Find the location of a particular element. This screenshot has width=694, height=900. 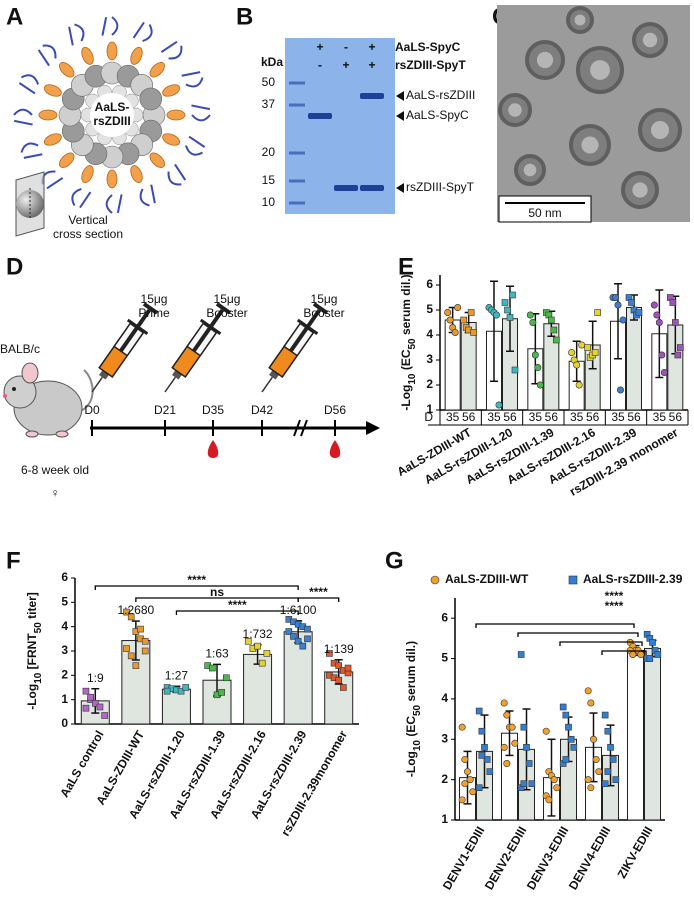

dose-label: Prime is located at coordinates (154, 313).